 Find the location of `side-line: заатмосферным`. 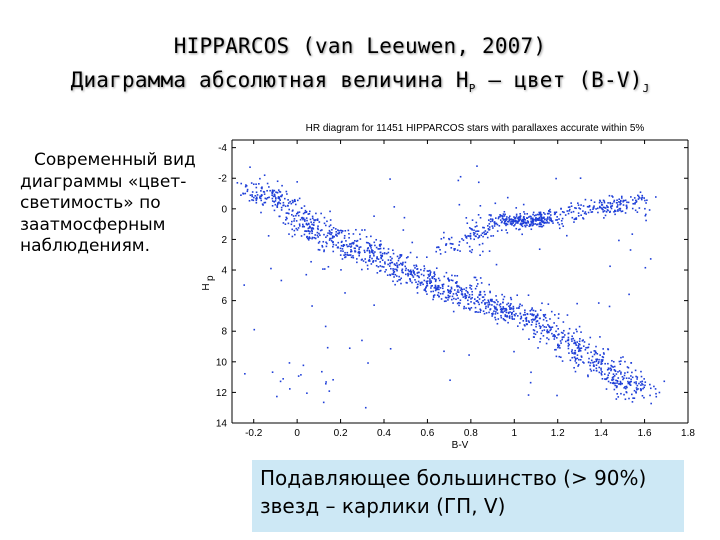

side-line: заатмосферным is located at coordinates (93, 224).